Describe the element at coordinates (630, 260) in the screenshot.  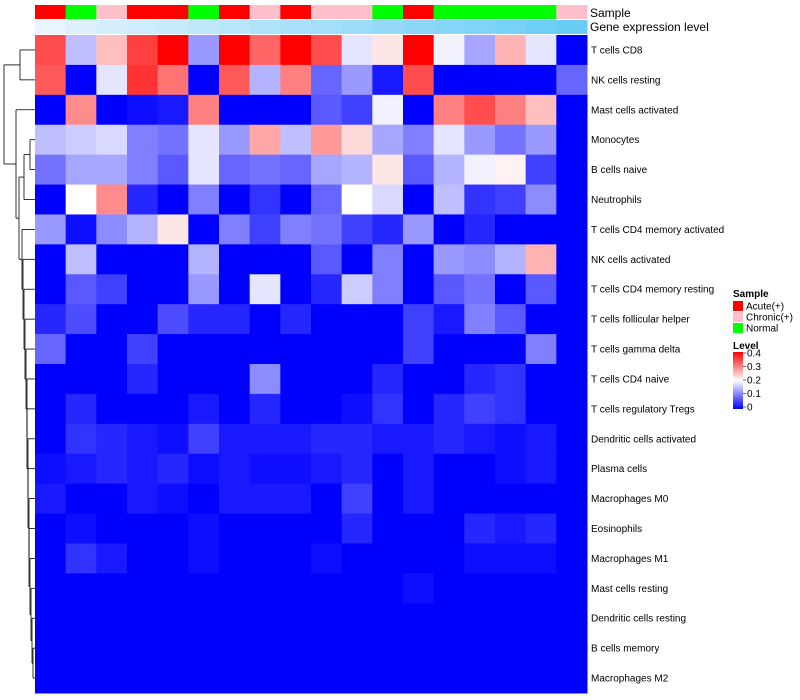
I see `row-label: NK cells activated` at that location.